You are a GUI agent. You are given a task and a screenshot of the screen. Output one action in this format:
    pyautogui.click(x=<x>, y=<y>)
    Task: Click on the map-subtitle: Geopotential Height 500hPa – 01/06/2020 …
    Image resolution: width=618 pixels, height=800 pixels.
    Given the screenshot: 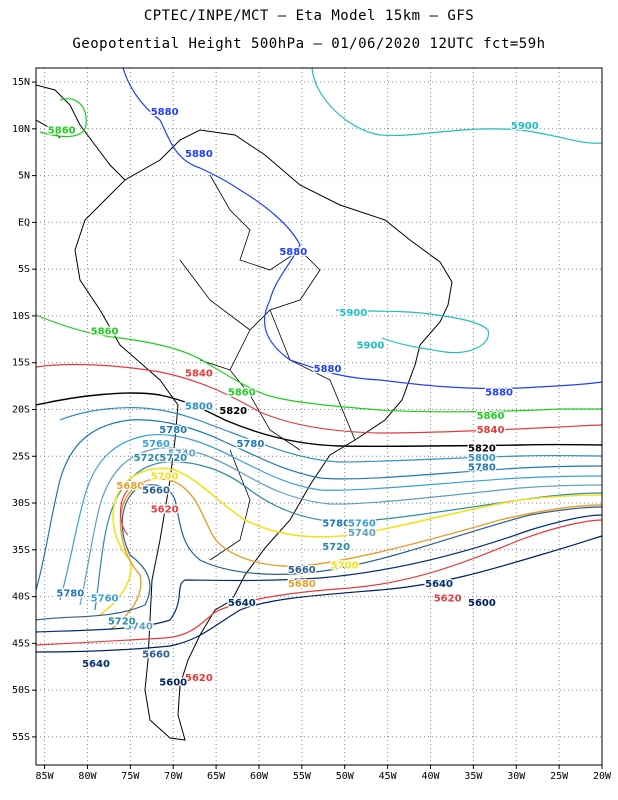 What is the action you would take?
    pyautogui.click(x=309, y=44)
    